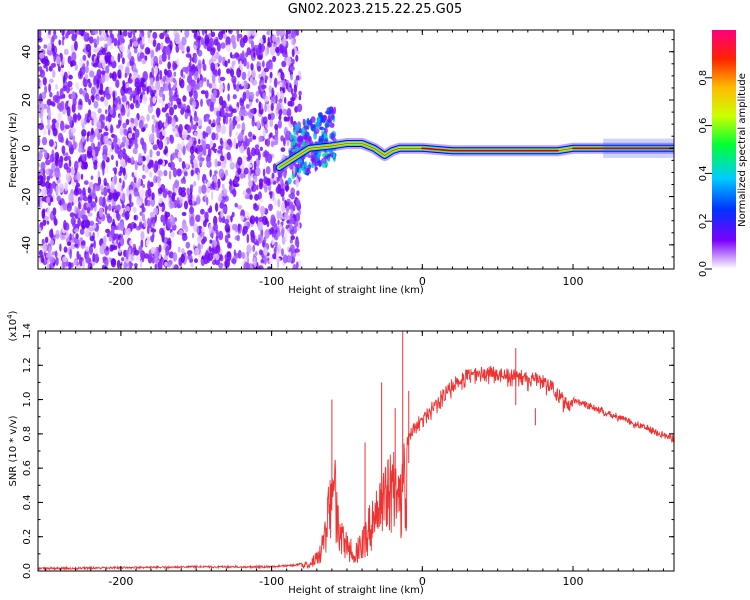  Describe the element at coordinates (26, 100) in the screenshot. I see `y-tick-label: 20` at that location.